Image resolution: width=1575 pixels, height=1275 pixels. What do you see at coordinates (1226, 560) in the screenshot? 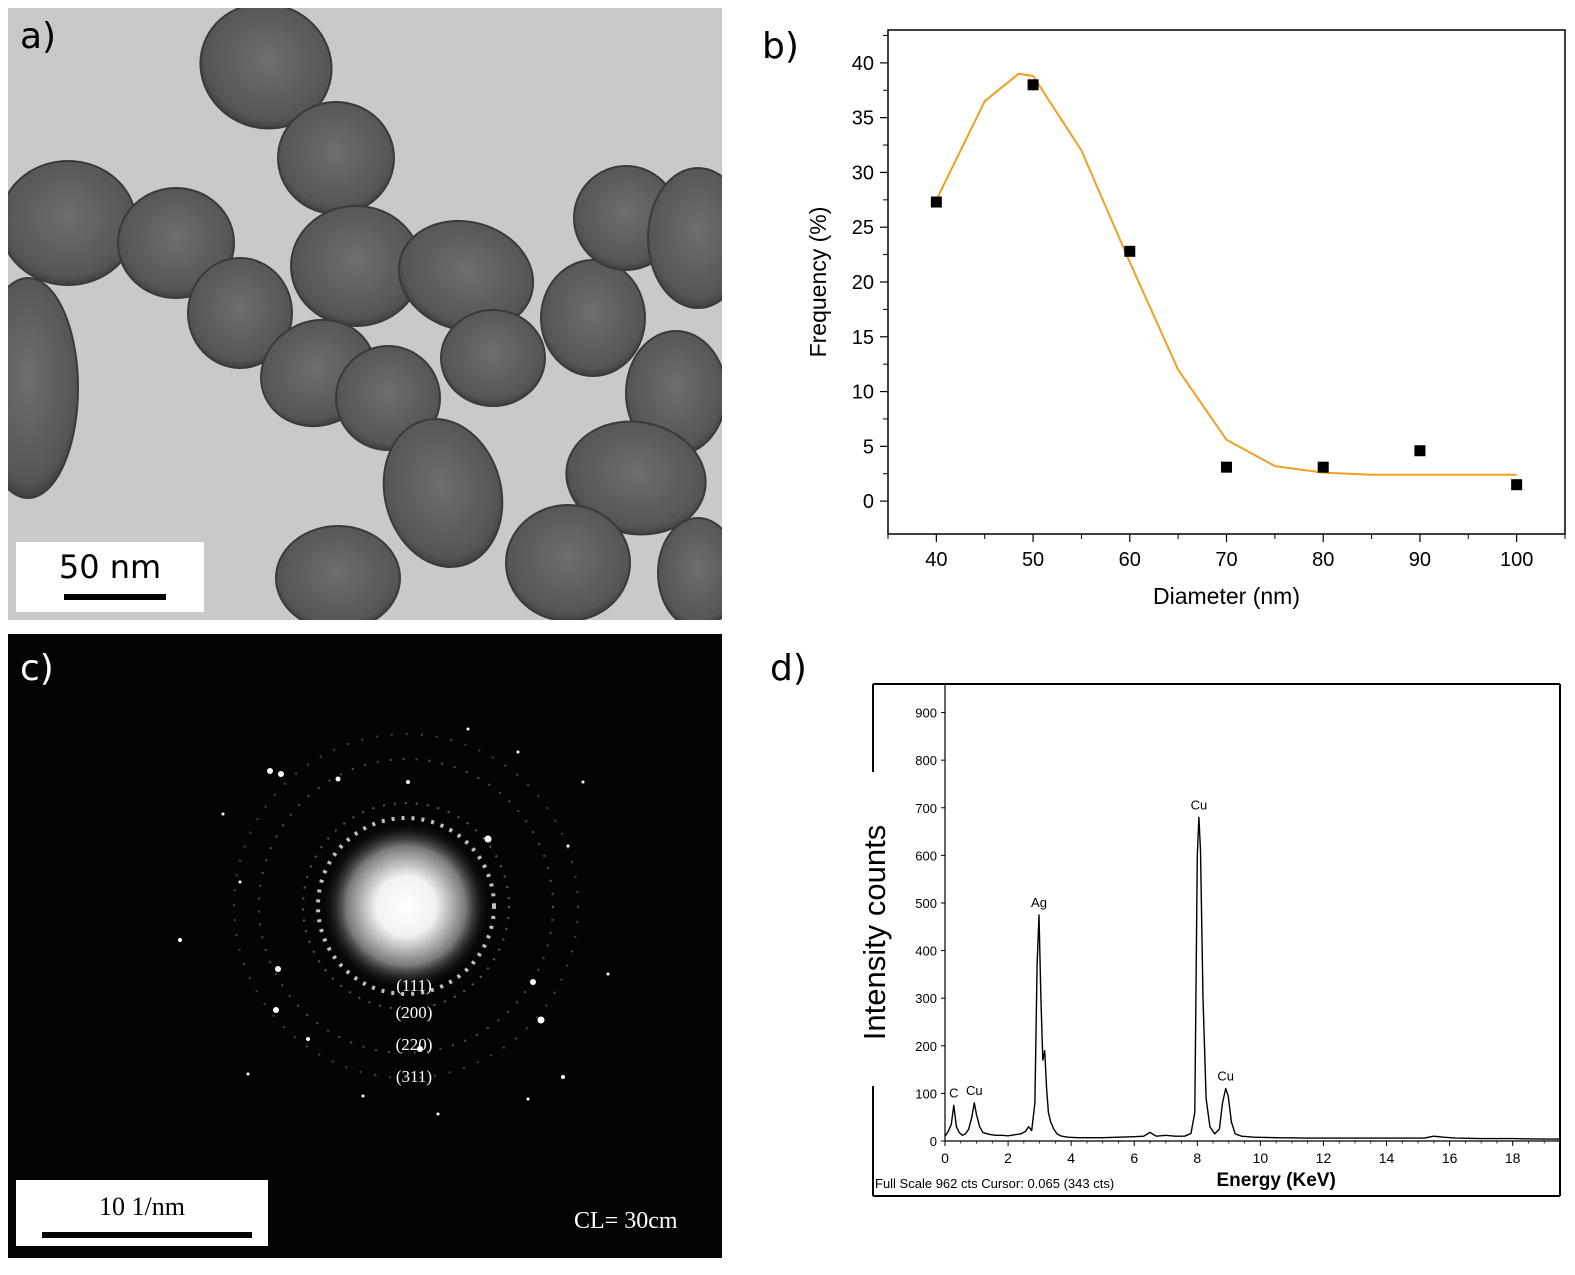
I see `x-tick-label: 70` at bounding box center [1226, 560].